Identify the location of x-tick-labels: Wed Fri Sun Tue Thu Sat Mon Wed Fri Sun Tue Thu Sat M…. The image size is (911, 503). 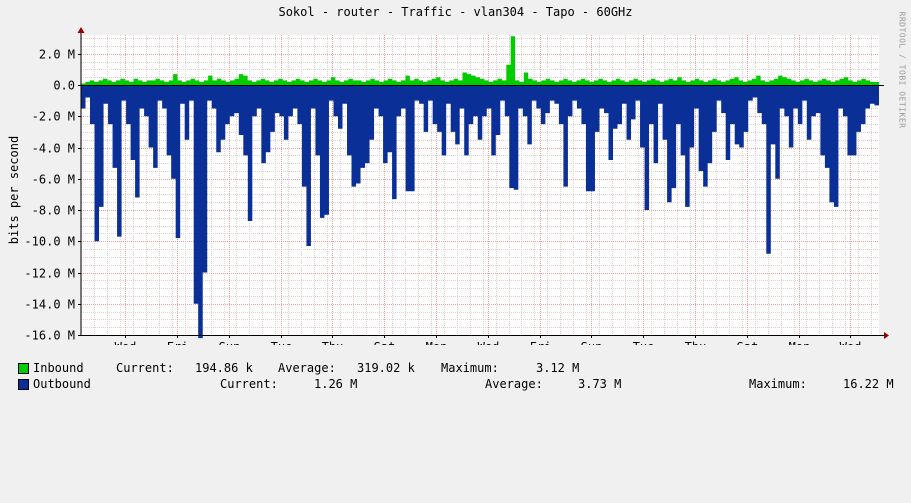
(488, 342).